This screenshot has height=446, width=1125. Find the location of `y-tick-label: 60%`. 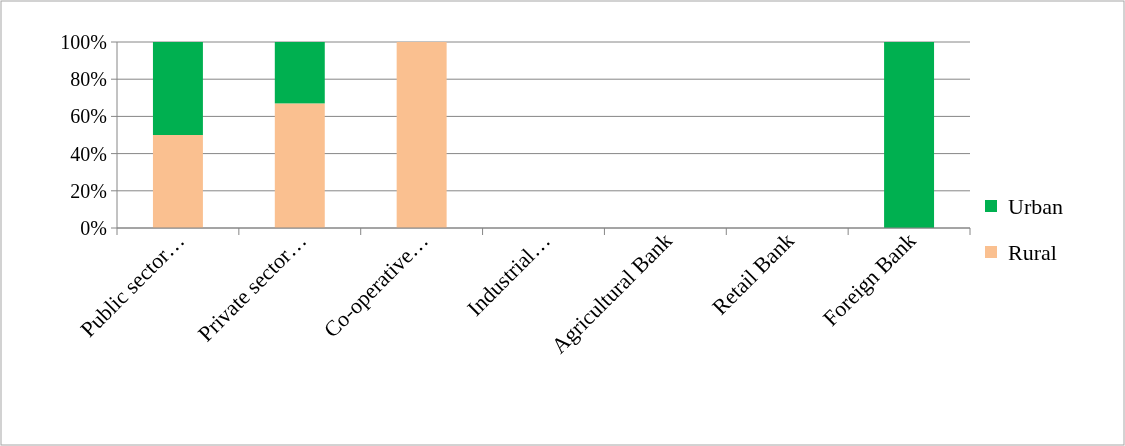

y-tick-label: 60% is located at coordinates (88, 116).